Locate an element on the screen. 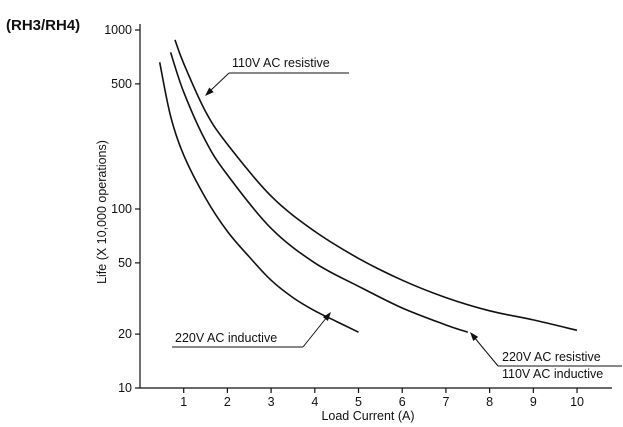  chart-title: (RH3/RH4) is located at coordinates (43, 25).